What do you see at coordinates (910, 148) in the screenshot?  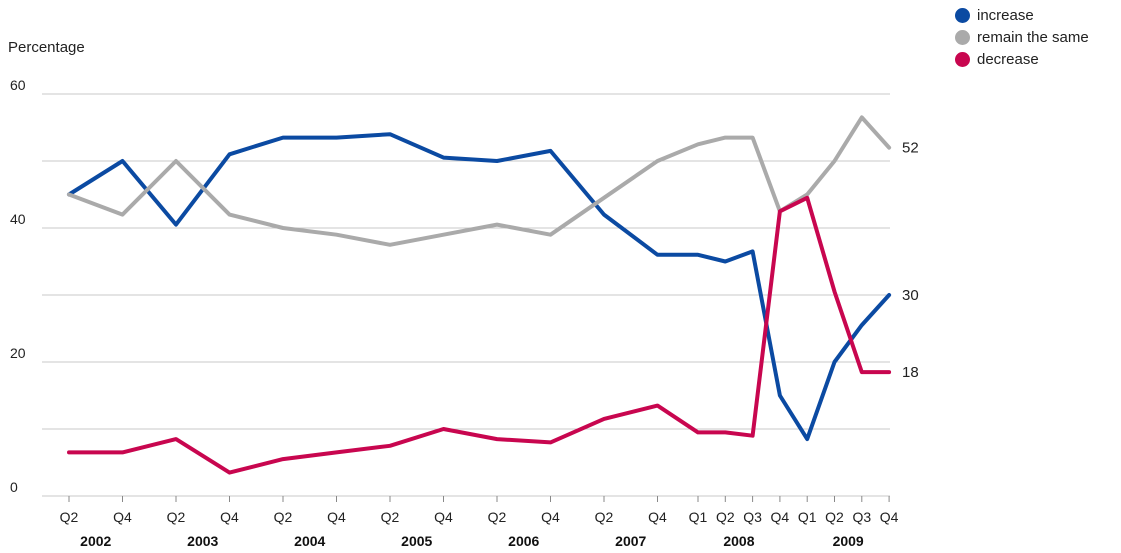 I see `end-label-remain-the-same: 52` at bounding box center [910, 148].